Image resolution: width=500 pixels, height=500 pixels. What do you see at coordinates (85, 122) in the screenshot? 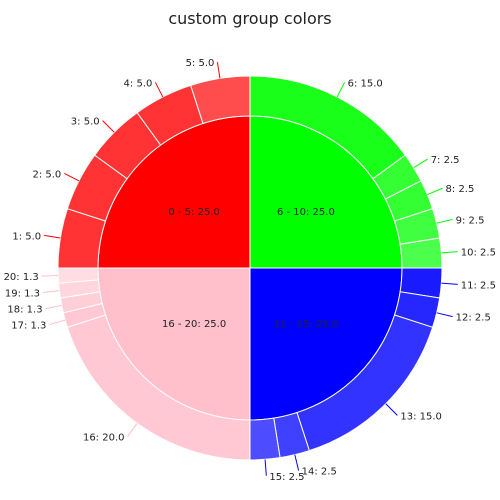
I see `outer-slice-label: 3: 5.0` at bounding box center [85, 122].